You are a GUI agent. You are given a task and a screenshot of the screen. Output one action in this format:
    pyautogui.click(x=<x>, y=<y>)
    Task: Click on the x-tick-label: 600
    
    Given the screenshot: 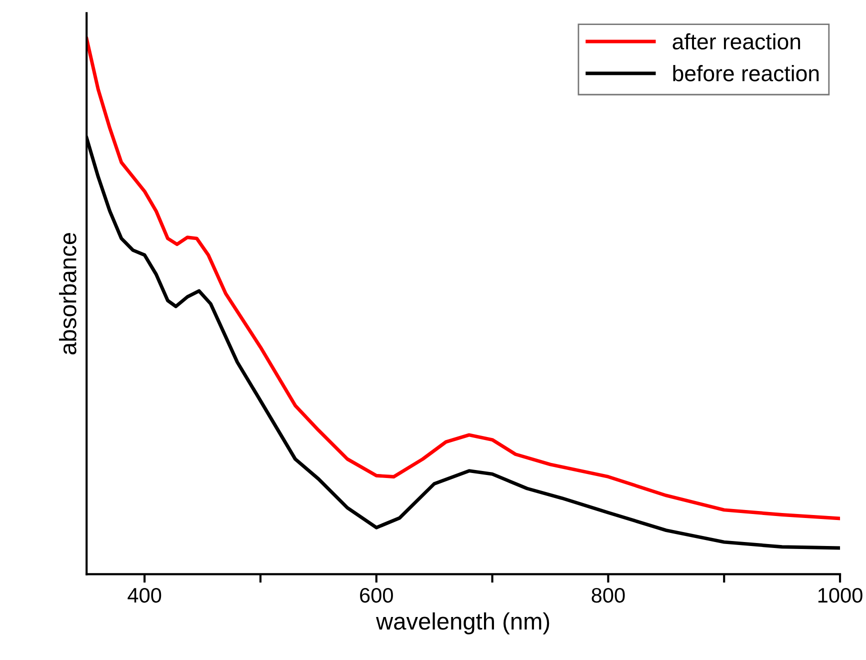 What is the action you would take?
    pyautogui.click(x=376, y=595)
    